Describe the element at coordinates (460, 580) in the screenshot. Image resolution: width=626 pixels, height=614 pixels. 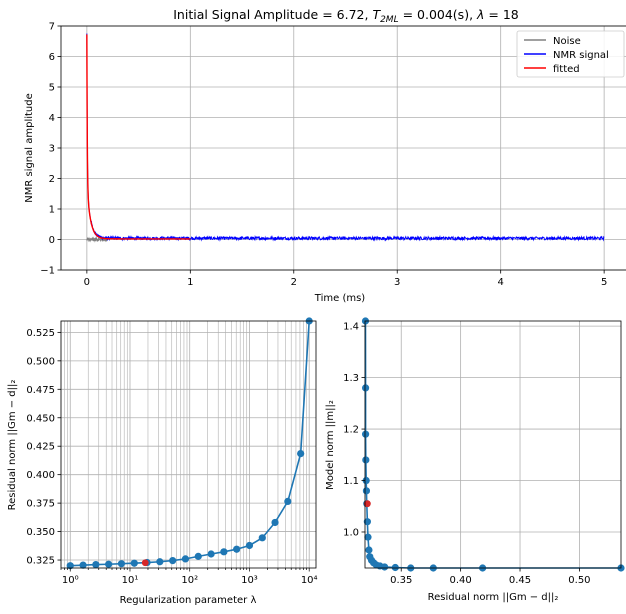
I see `lcurve-xtick-label: 0.40` at that location.